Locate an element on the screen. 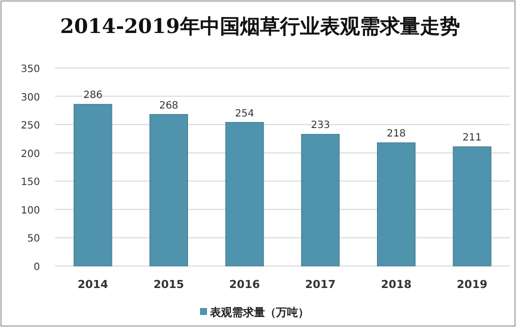 Image resolution: width=520 pixels, height=335 pixels. x-tick-label: 2016 is located at coordinates (244, 284).